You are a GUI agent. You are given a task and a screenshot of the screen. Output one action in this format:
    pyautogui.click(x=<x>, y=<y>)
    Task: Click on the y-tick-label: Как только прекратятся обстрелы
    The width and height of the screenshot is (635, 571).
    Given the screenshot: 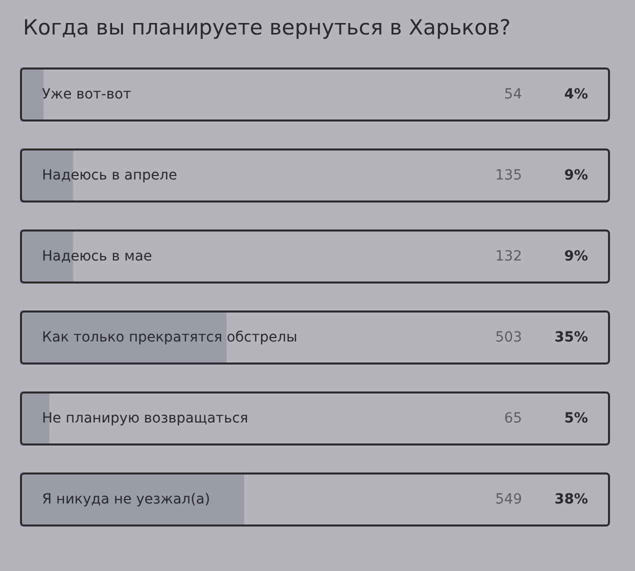 What is the action you would take?
    pyautogui.click(x=170, y=338)
    